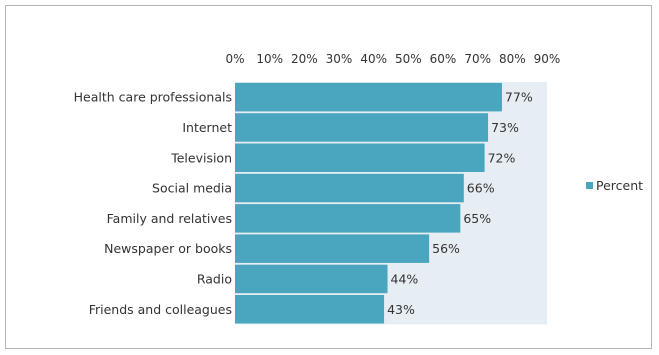 The image size is (659, 355). Describe the element at coordinates (519, 97) in the screenshot. I see `data-label: 77%` at that location.